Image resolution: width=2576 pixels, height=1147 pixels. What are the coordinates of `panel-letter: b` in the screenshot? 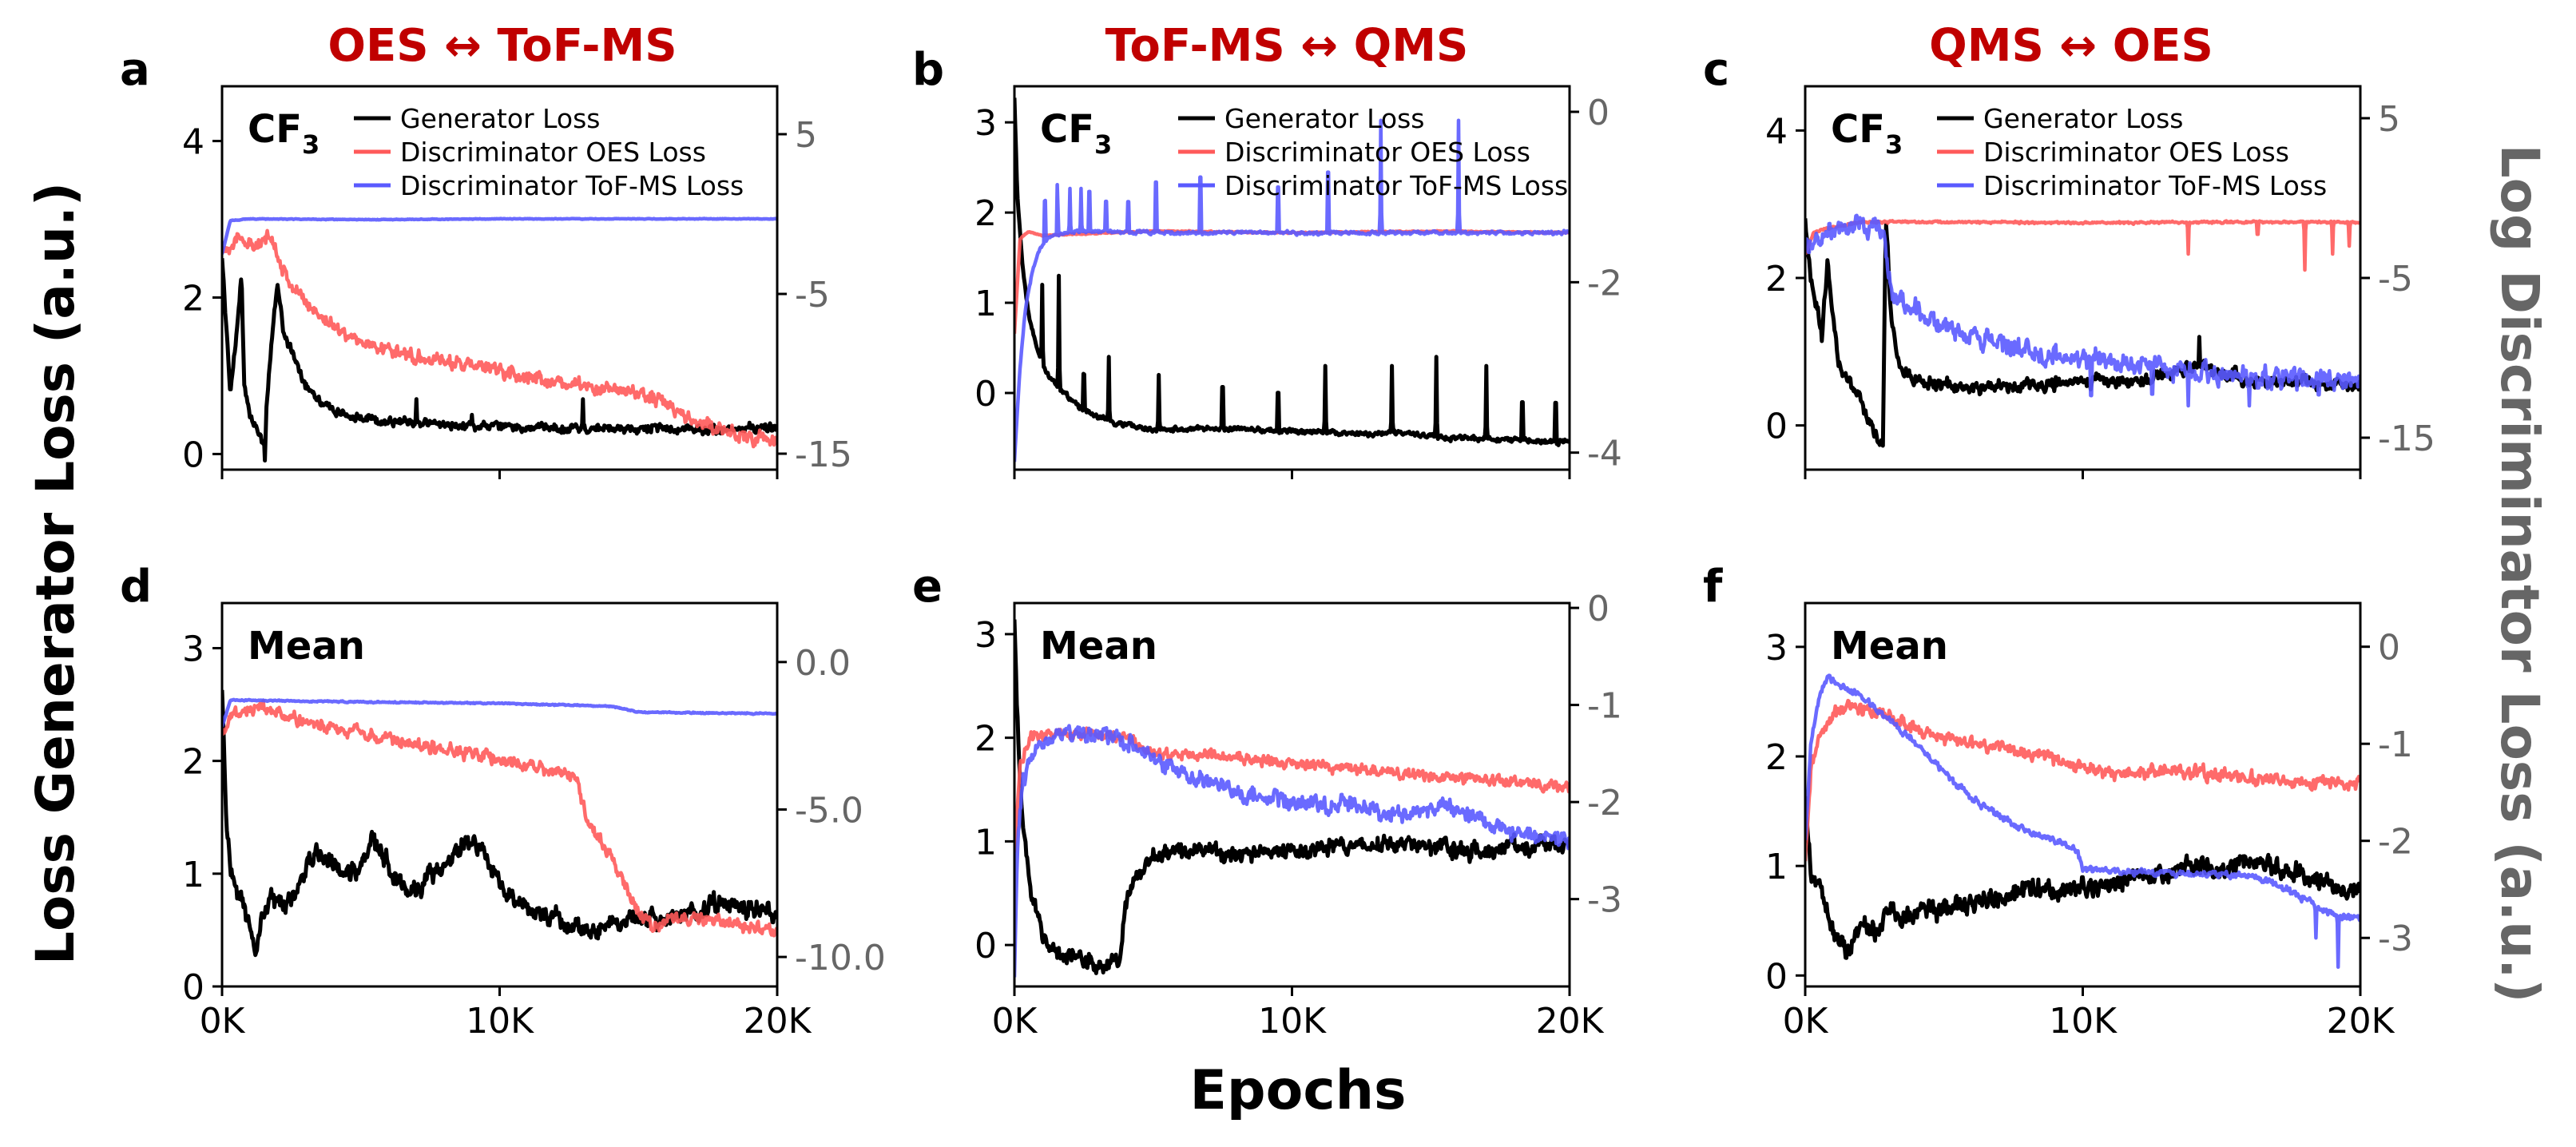 It's located at (928, 70).